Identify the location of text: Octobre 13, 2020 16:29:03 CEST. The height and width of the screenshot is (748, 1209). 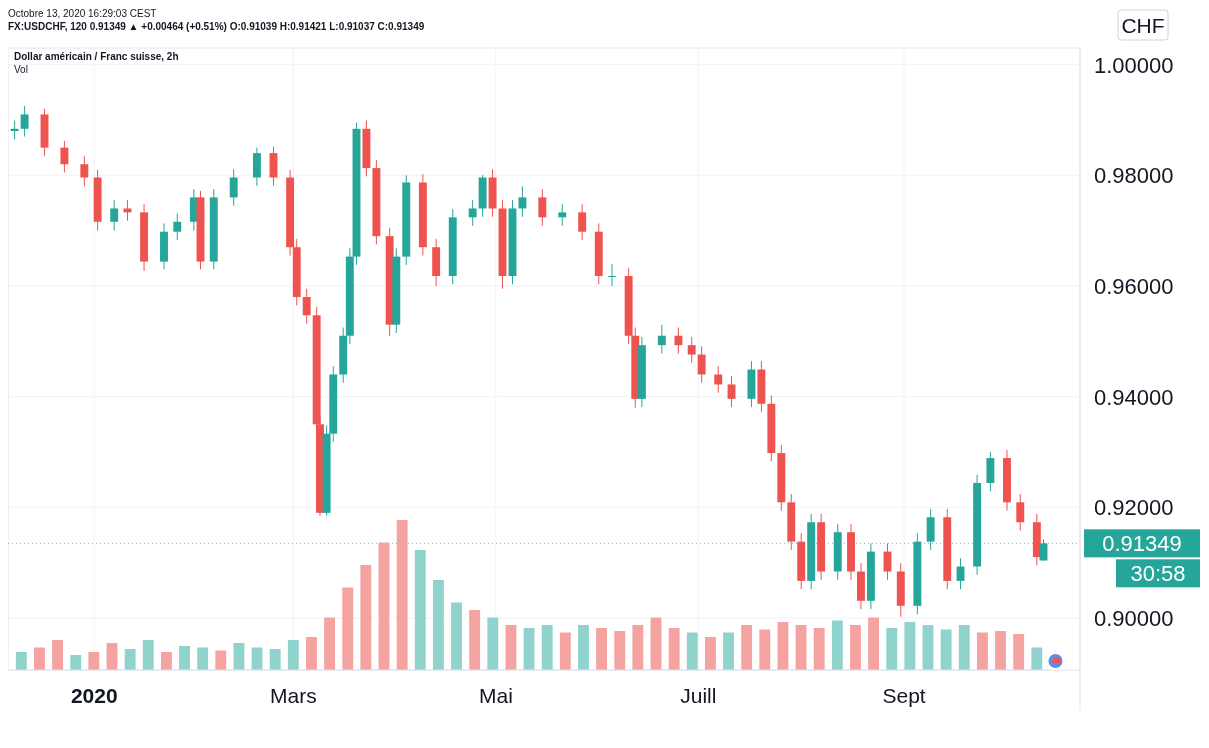
(82, 13).